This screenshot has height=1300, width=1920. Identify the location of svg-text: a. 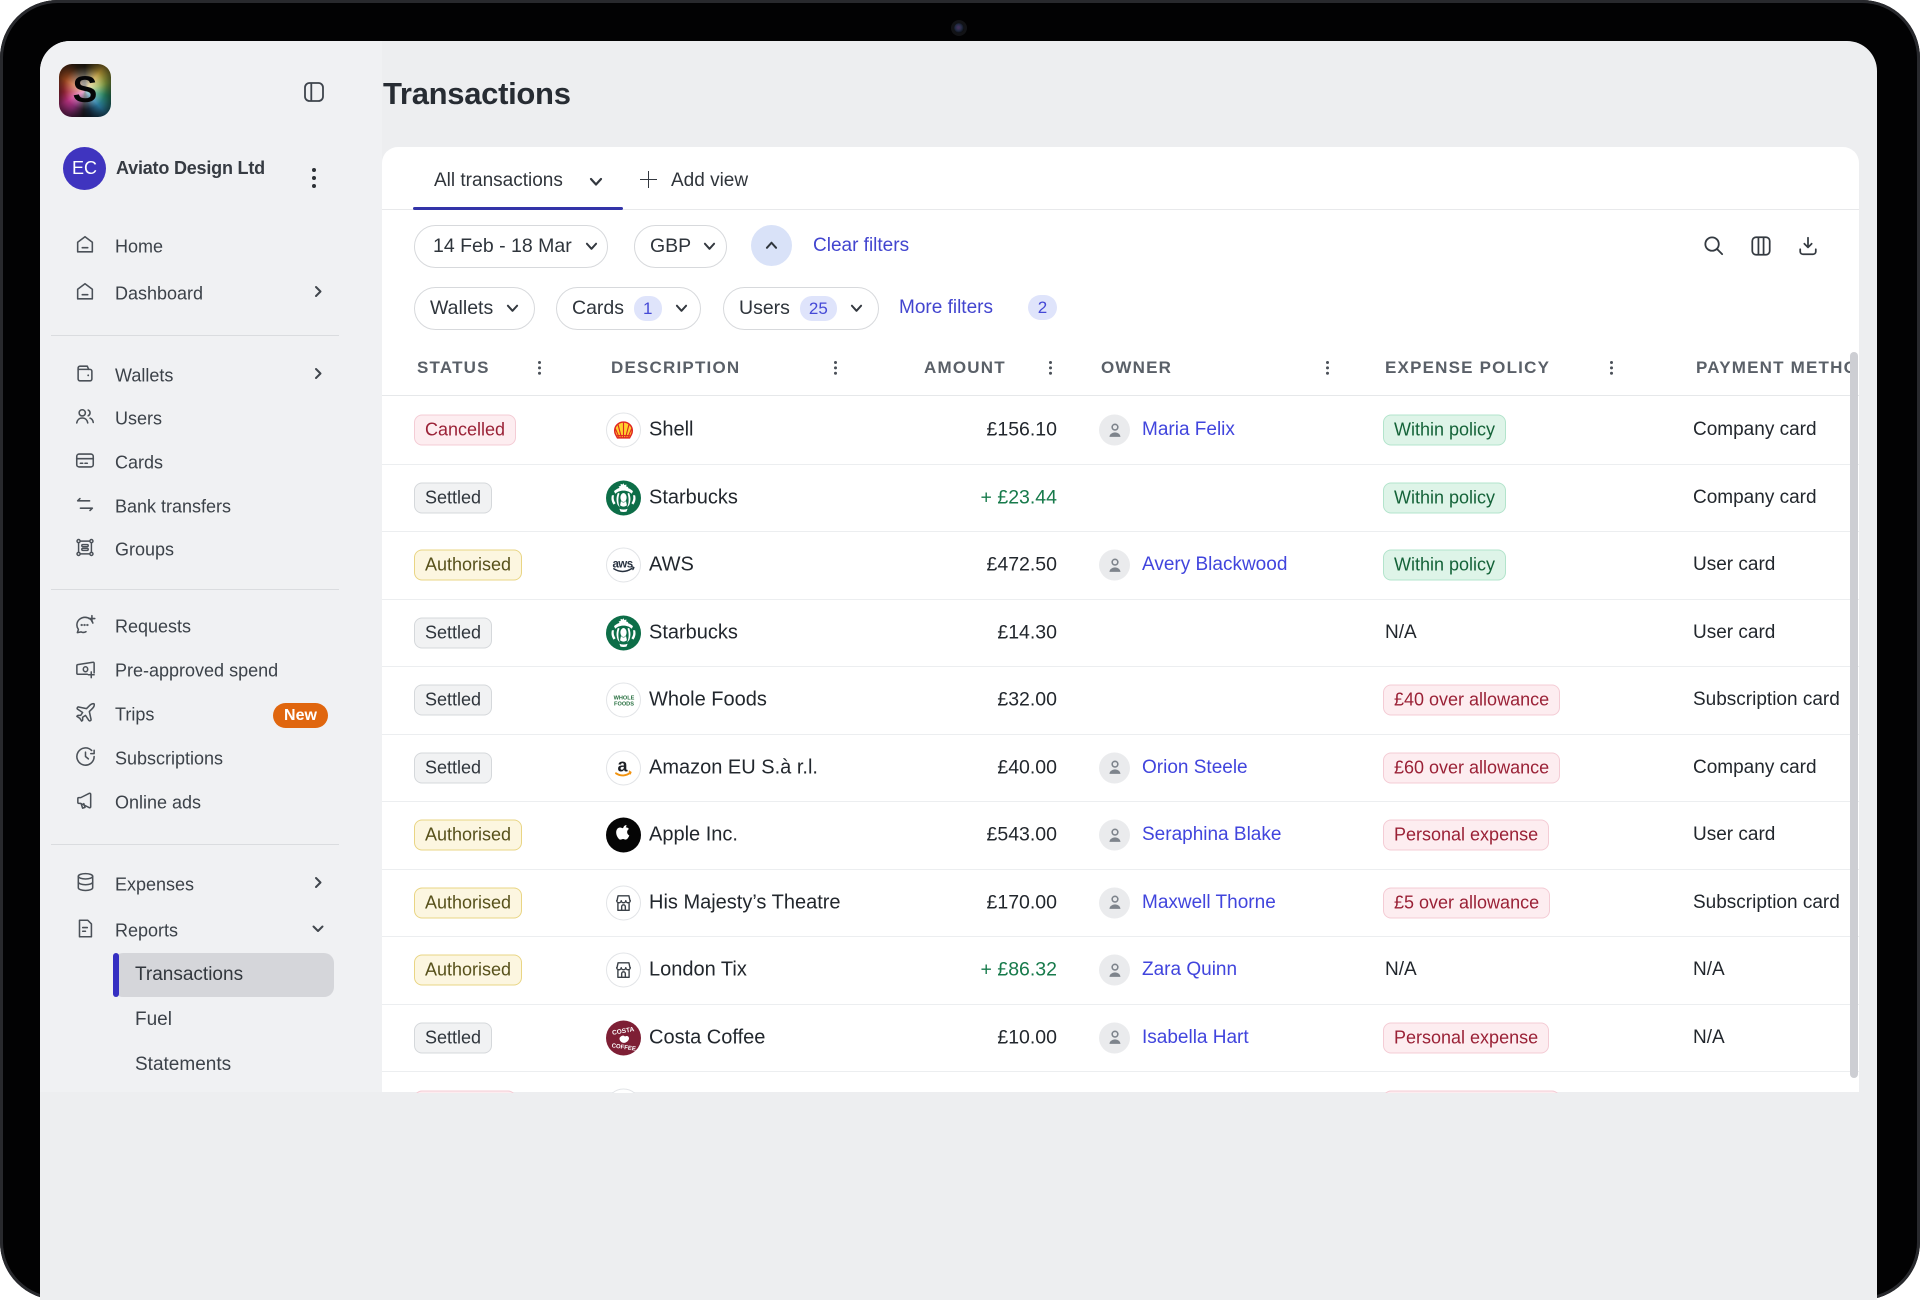
(622, 766).